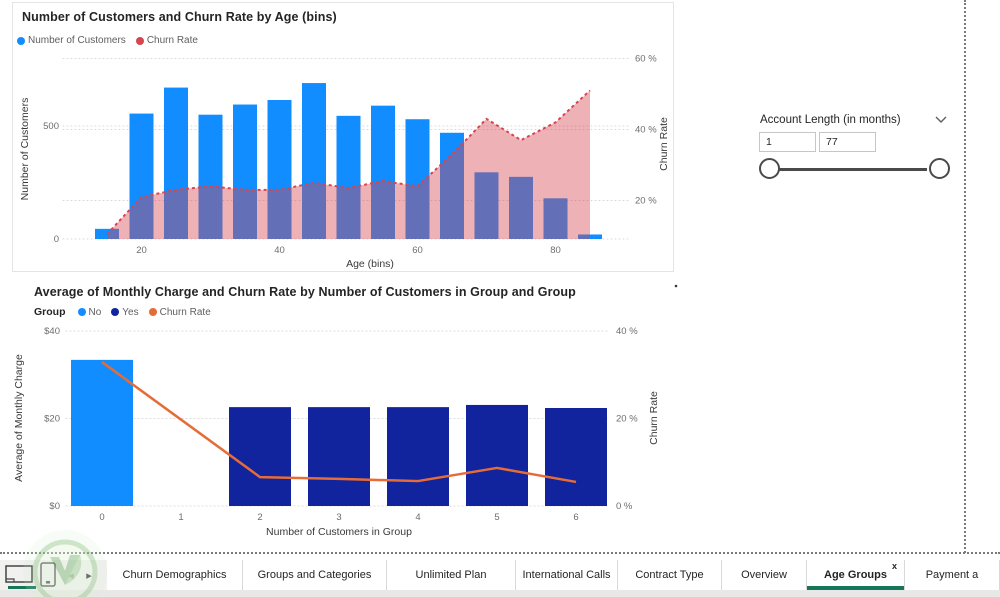  I want to click on tab-label: Payment a, so click(952, 575).